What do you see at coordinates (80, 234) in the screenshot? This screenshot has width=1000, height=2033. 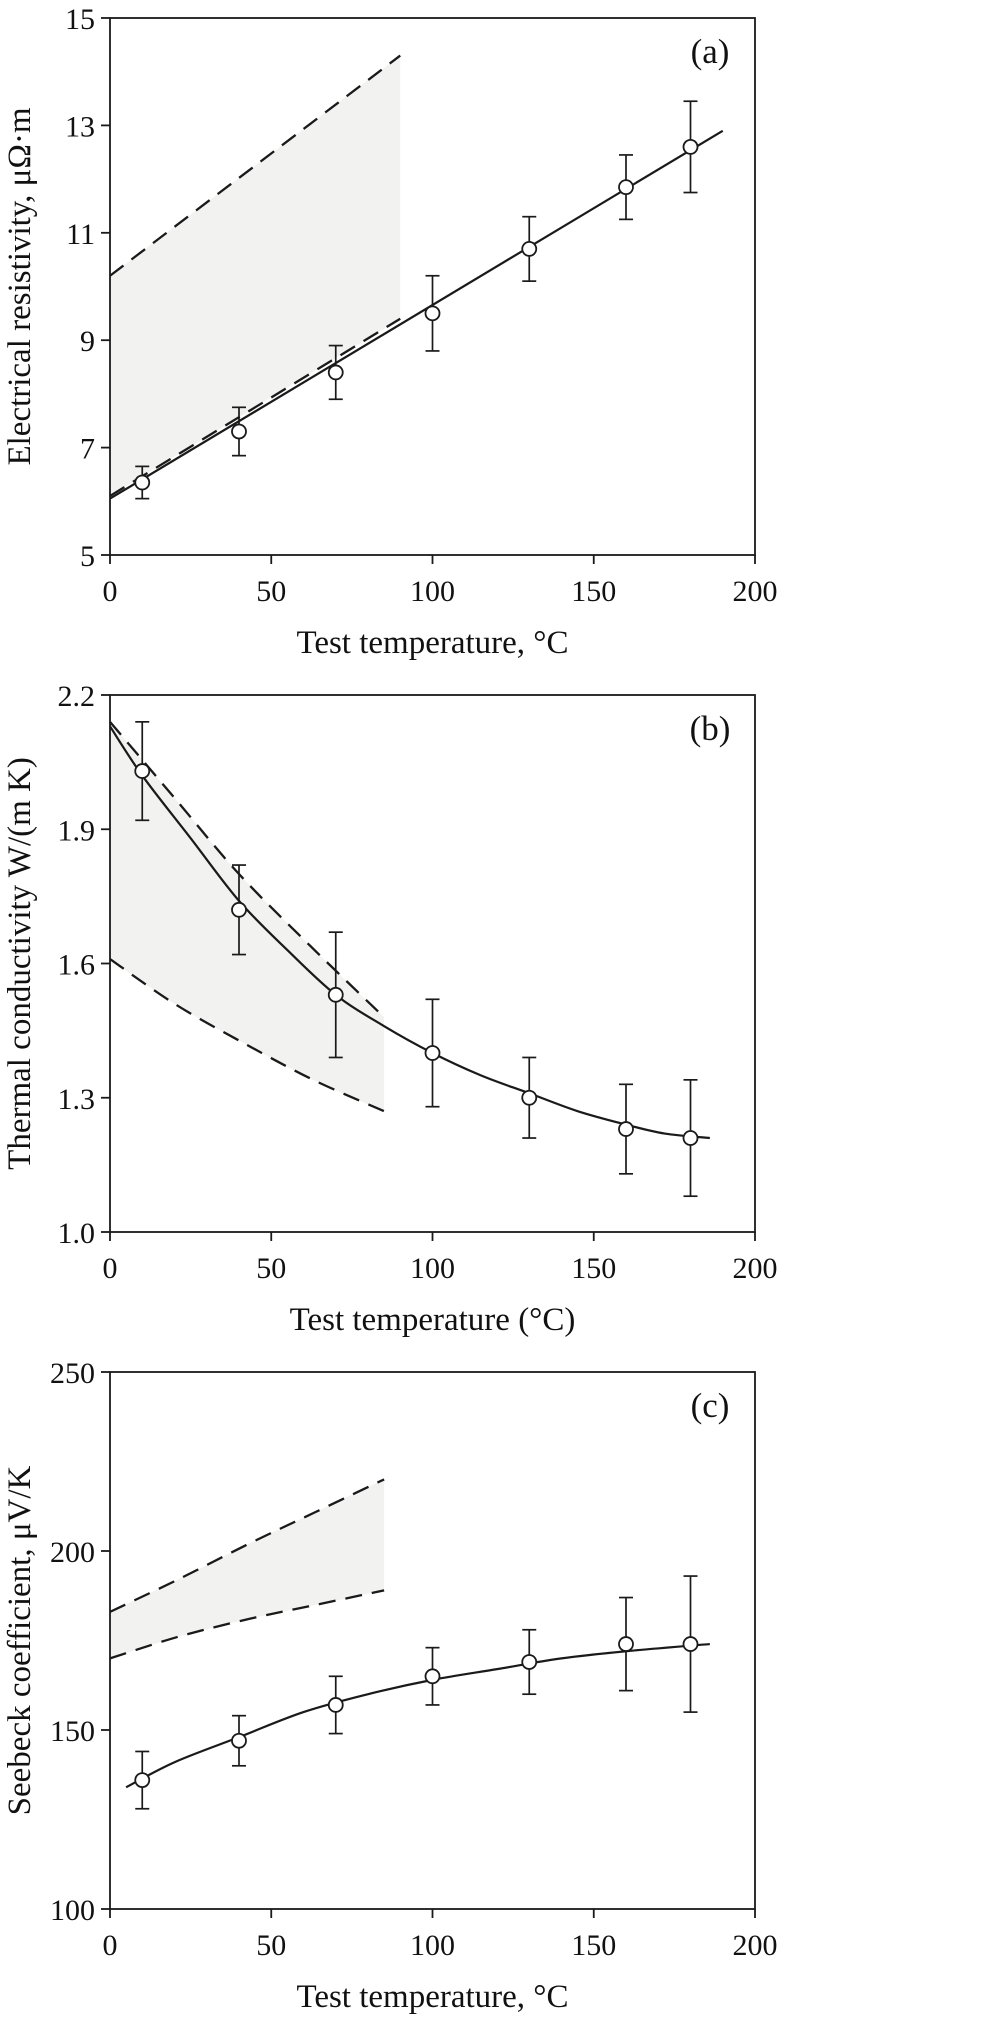 I see `y-tick-label: 11` at bounding box center [80, 234].